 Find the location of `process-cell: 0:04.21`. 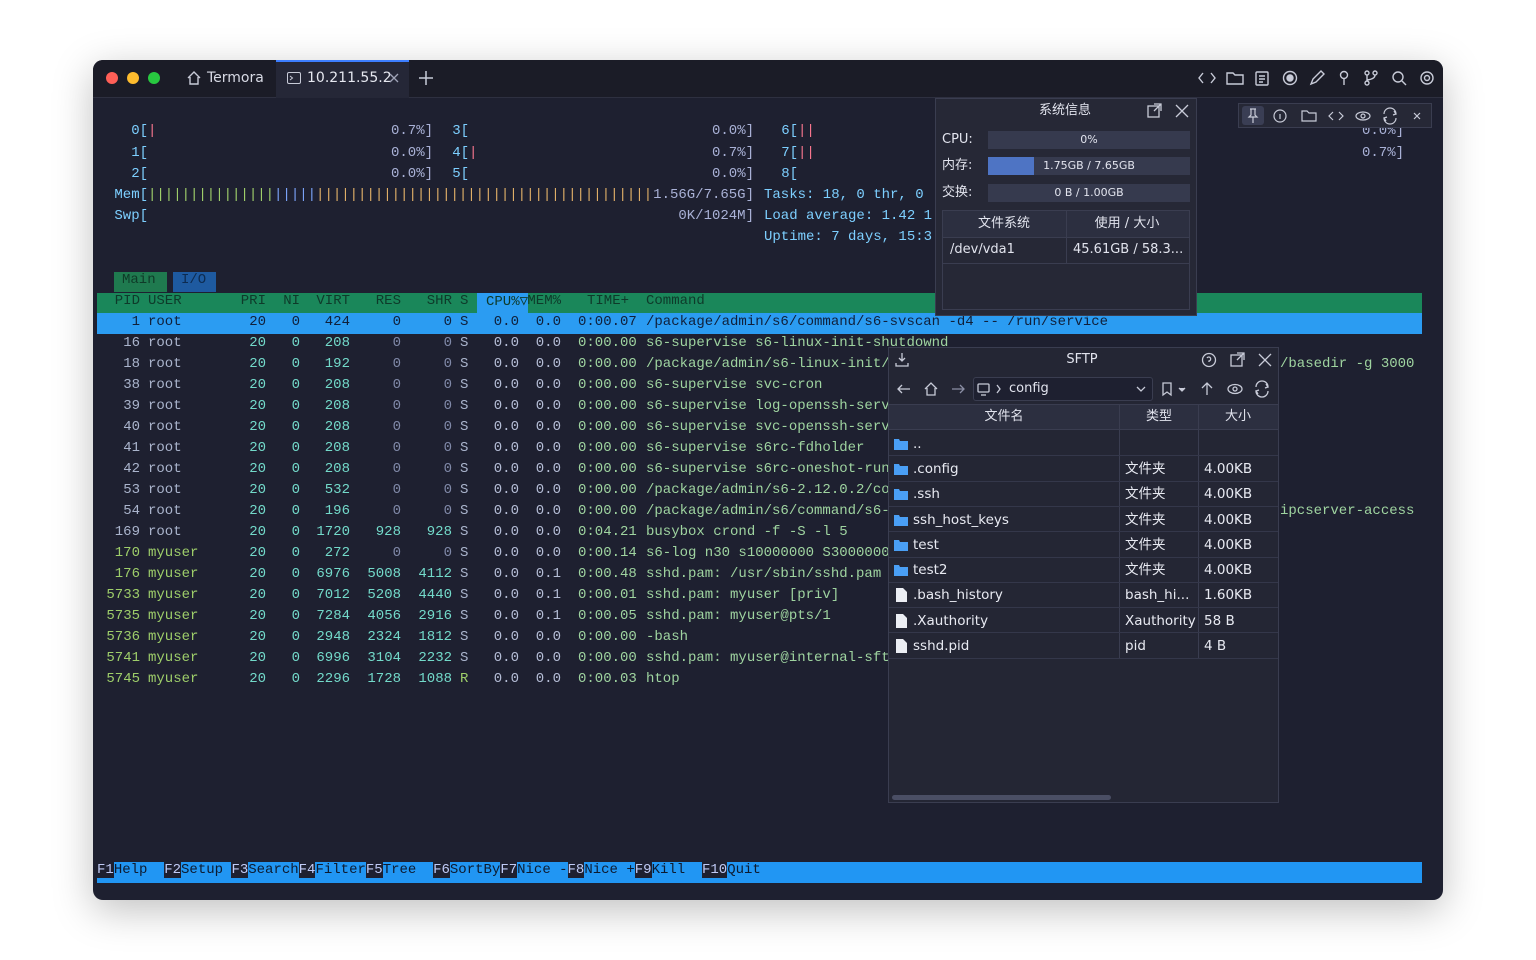

process-cell: 0:04.21 is located at coordinates (607, 532).